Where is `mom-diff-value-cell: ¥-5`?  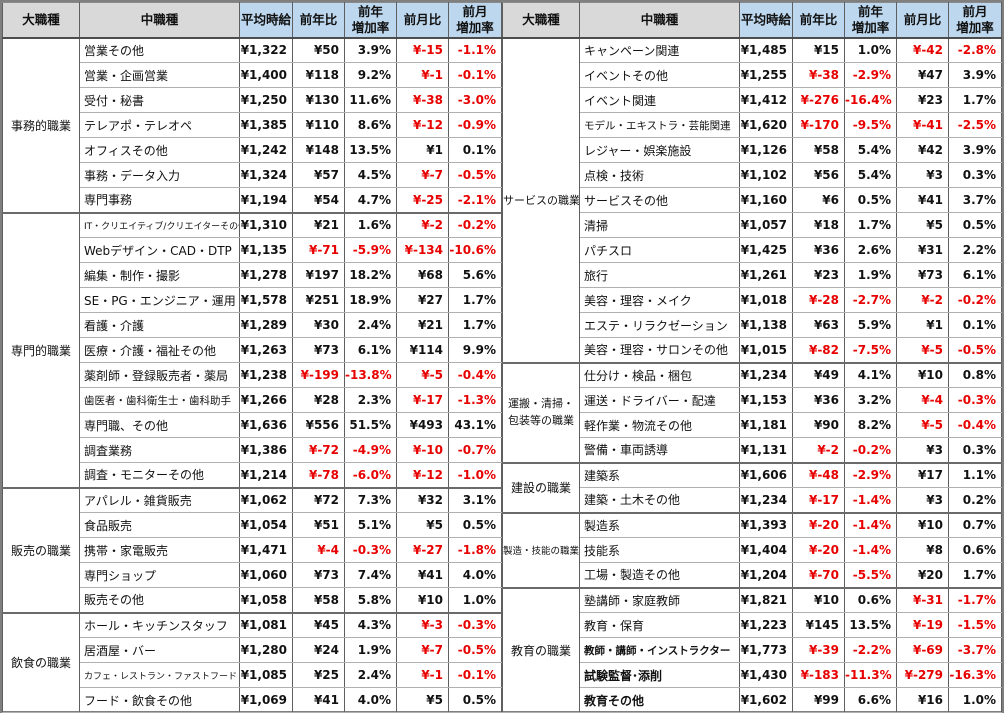 mom-diff-value-cell: ¥-5 is located at coordinates (922, 425).